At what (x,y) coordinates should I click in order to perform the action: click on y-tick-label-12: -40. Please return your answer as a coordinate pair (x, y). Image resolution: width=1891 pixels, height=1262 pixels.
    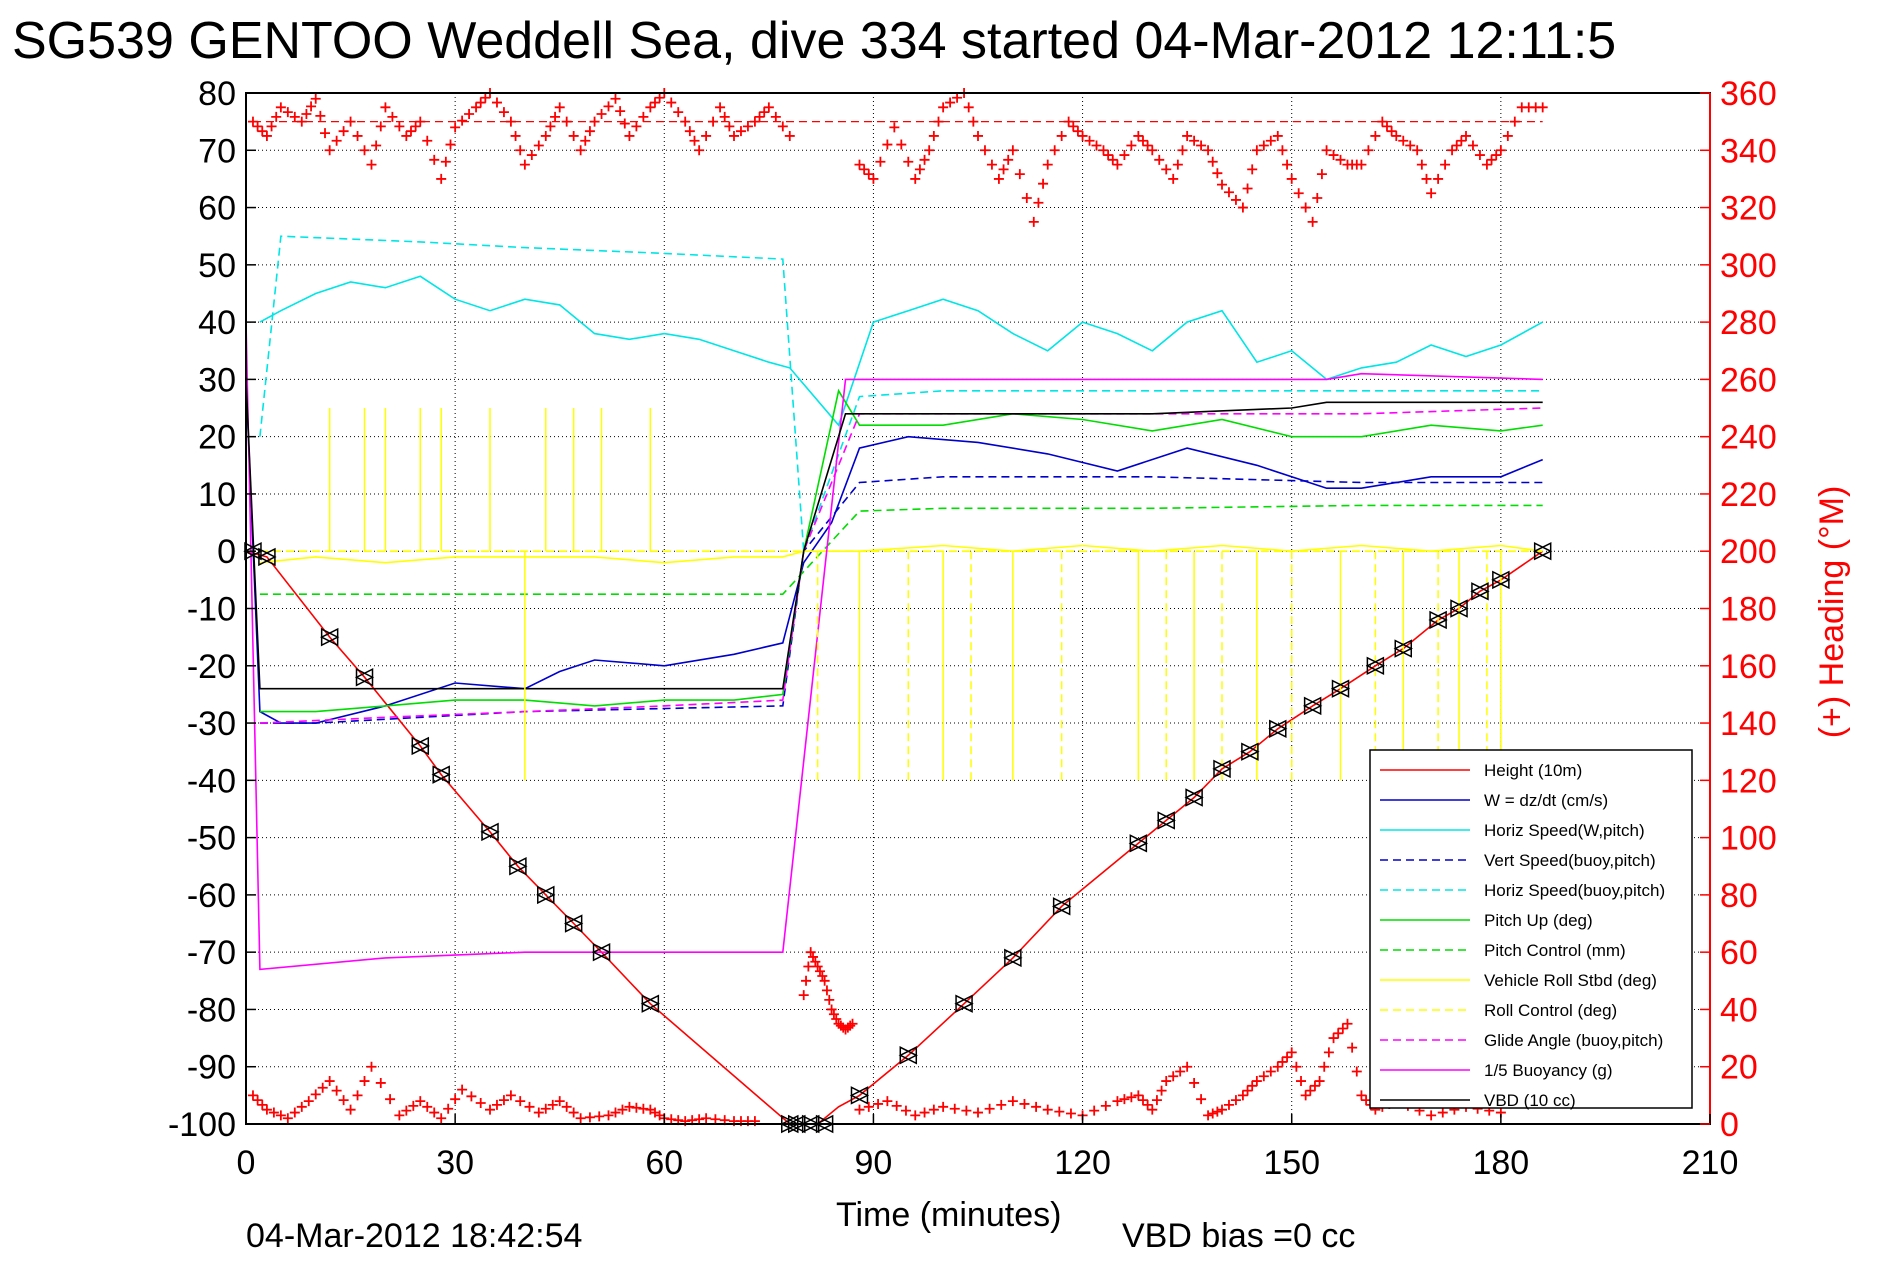
    Looking at the image, I should click on (211, 781).